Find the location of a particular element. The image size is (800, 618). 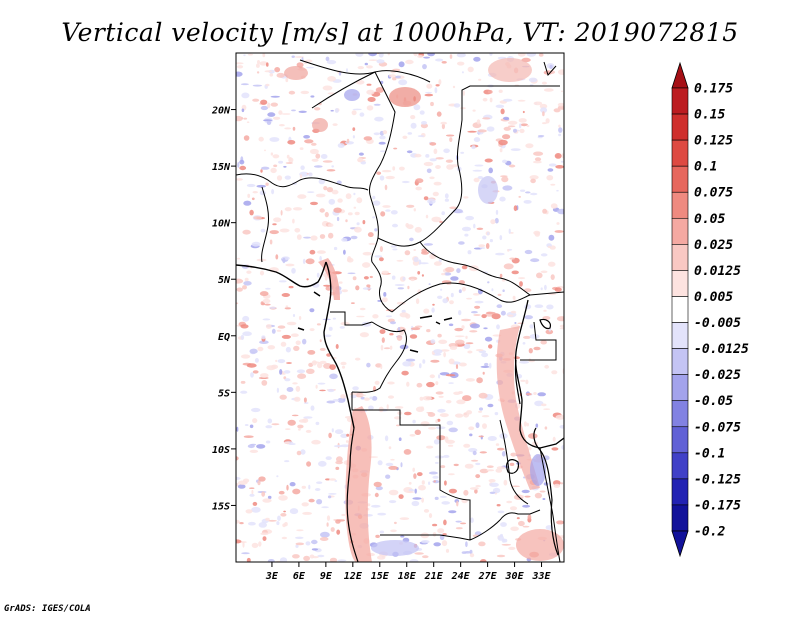

lon-tick-label: 33E is located at coordinates (542, 576).